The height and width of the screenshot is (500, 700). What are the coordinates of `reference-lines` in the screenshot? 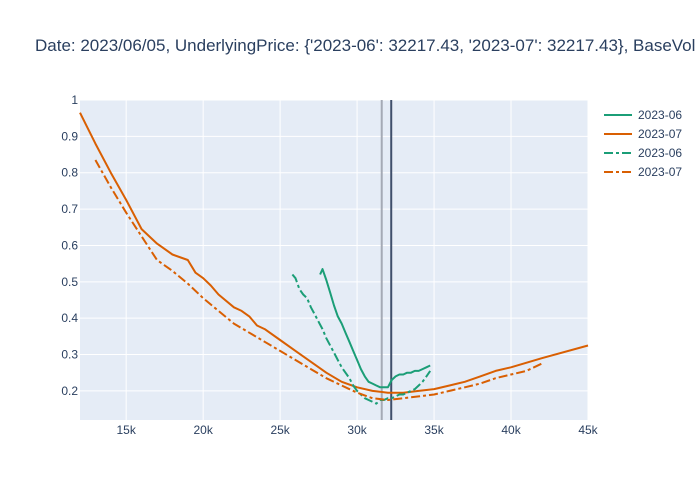 It's located at (386, 260).